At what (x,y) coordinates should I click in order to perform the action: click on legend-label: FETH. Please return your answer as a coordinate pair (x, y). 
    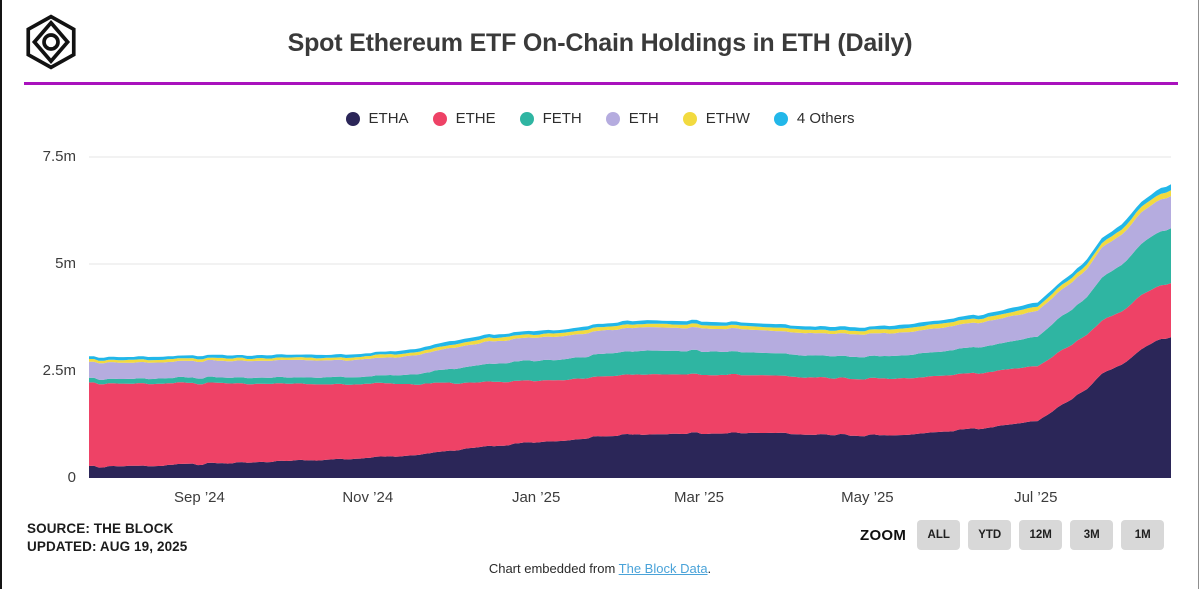
    Looking at the image, I should click on (562, 118).